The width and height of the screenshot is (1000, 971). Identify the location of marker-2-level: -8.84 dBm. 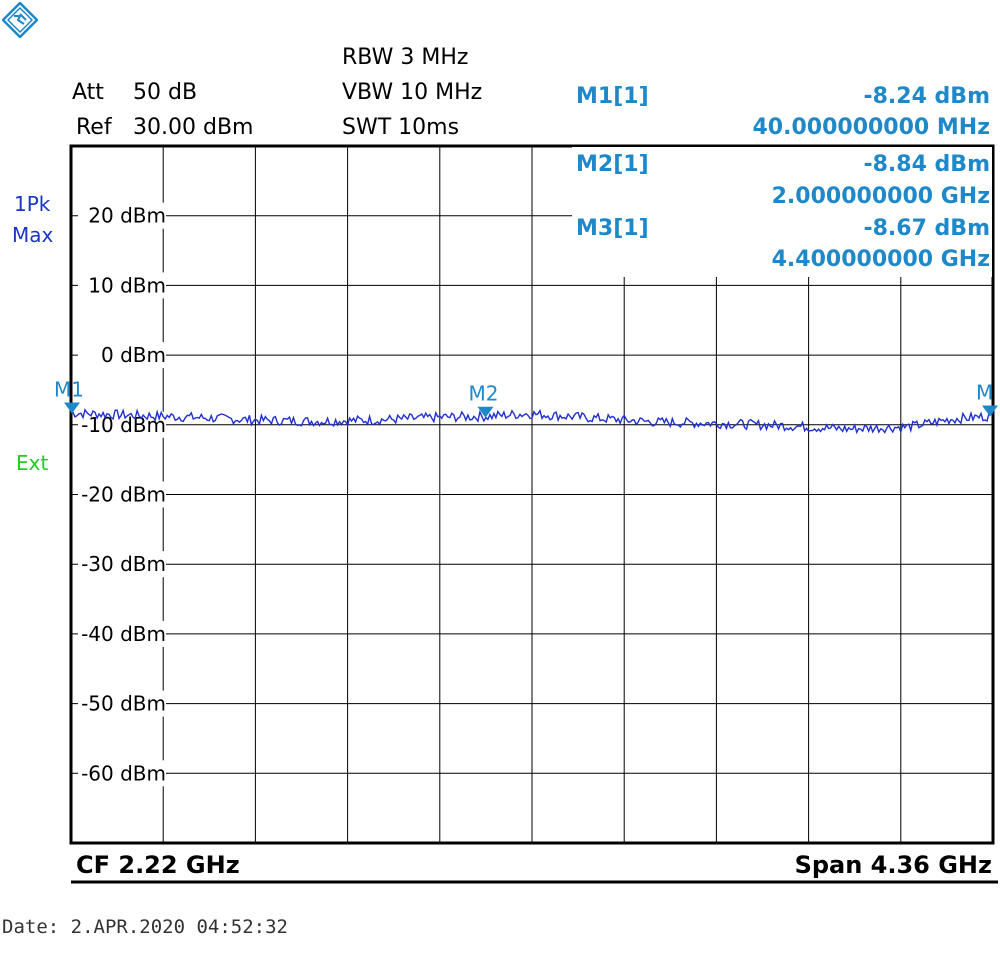
(926, 164).